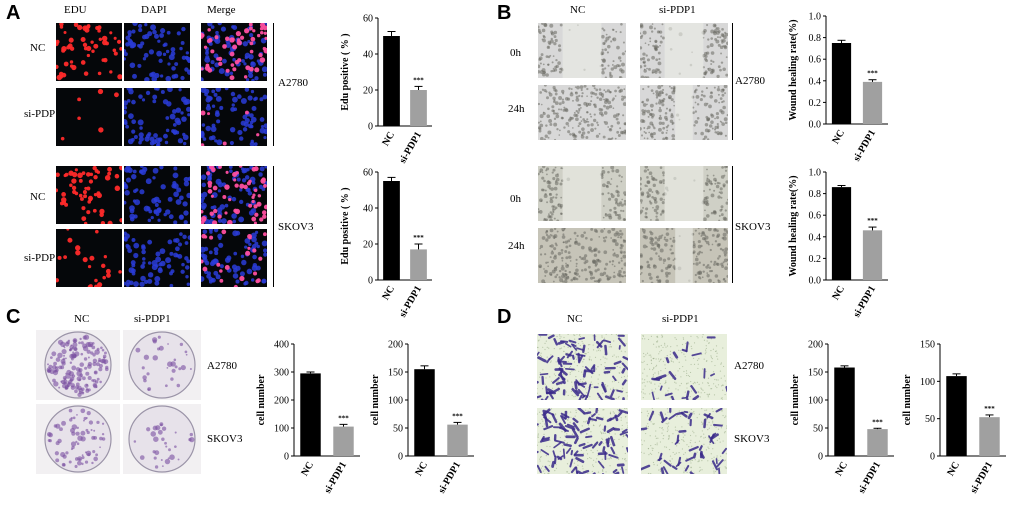 The height and width of the screenshot is (505, 1020). I want to click on y-tick-label: 60, so click(368, 19).